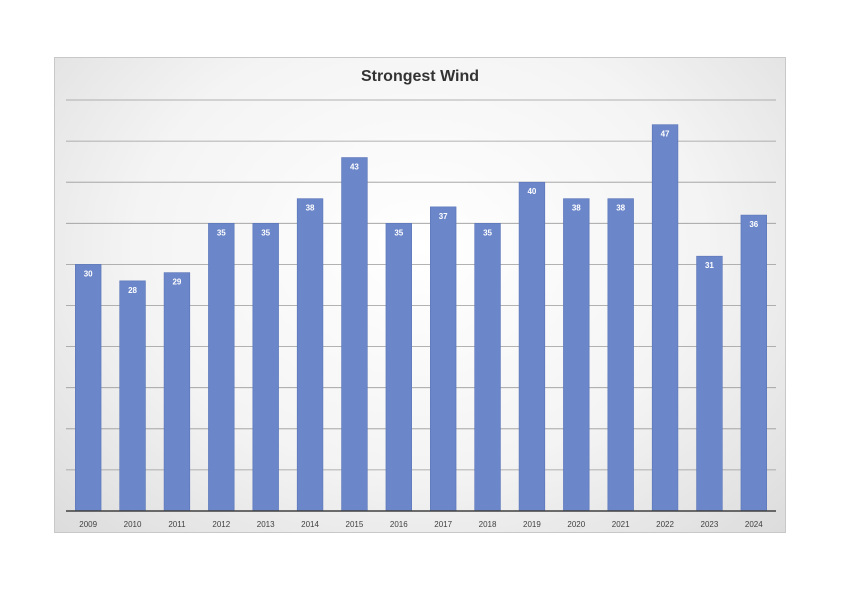  What do you see at coordinates (177, 392) in the screenshot?
I see `bar-2011` at bounding box center [177, 392].